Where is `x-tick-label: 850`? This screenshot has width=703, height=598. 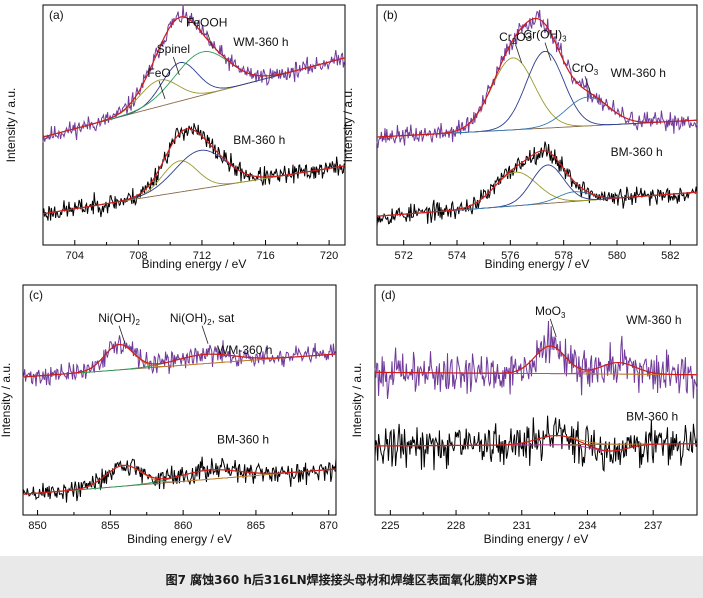 x-tick-label: 850 is located at coordinates (37, 526).